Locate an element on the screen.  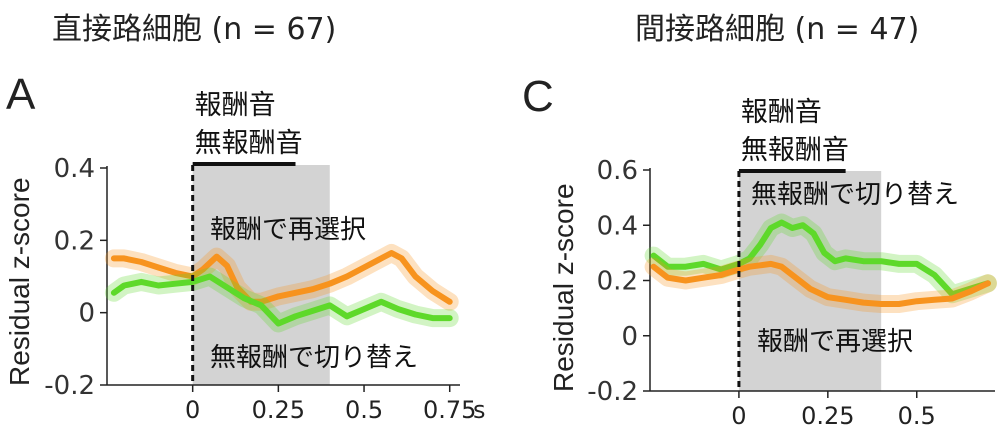
x-tick-label: 0.75 is located at coordinates (449, 410).